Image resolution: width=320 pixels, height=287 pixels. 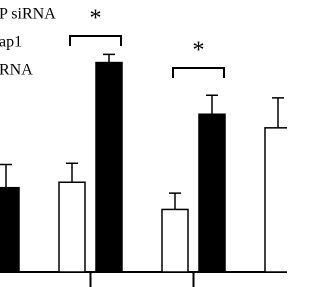 What do you see at coordinates (16, 70) in the screenshot?
I see `legend-label: RNA` at bounding box center [16, 70].